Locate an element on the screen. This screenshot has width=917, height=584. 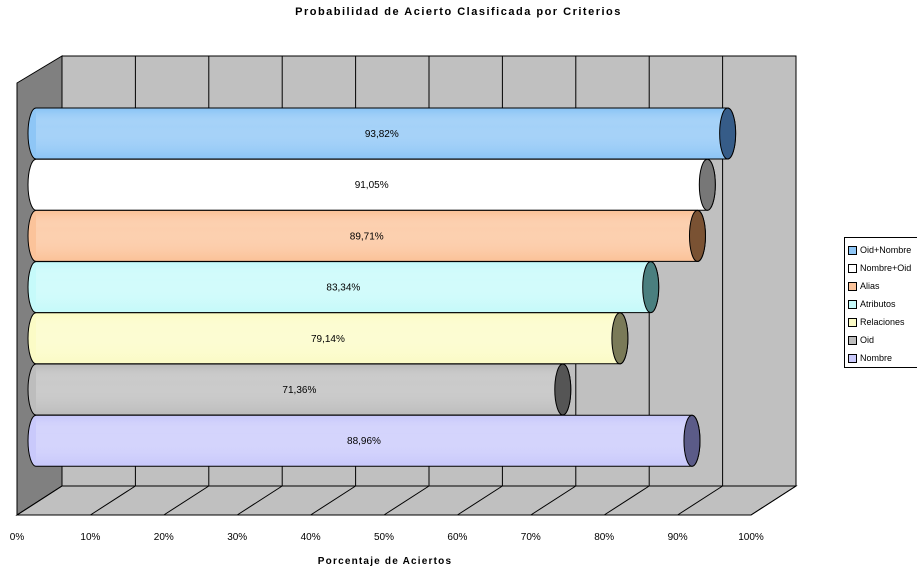
data-label: 83,34% is located at coordinates (343, 288).